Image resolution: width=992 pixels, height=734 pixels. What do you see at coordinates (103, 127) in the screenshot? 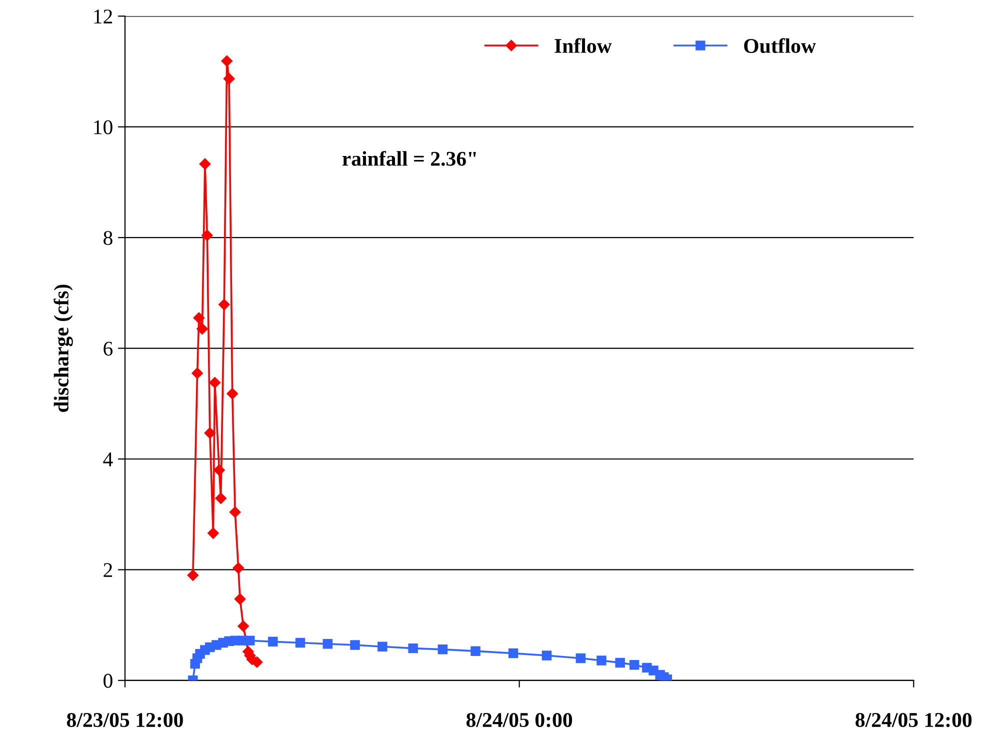
I see `y-tick-label: 10` at bounding box center [103, 127].